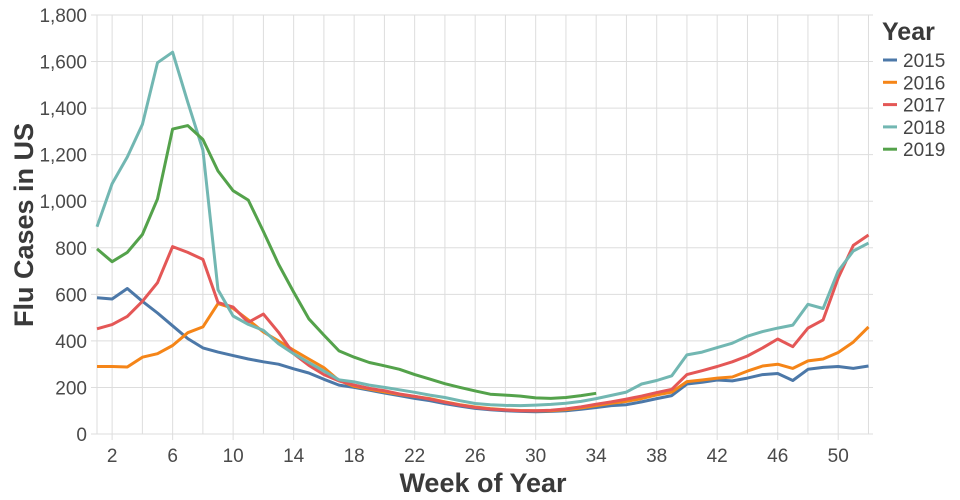 Image resolution: width=960 pixels, height=500 pixels. Describe the element at coordinates (63, 109) in the screenshot. I see `y-tick-label: 1,400` at that location.